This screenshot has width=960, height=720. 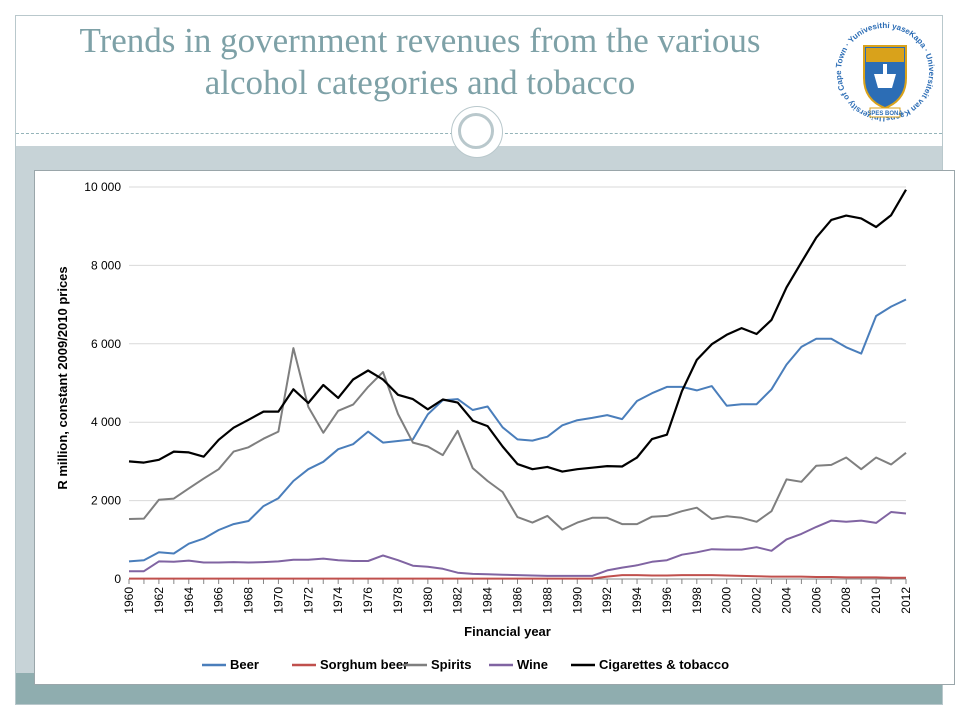 What do you see at coordinates (507, 631) in the screenshot?
I see `x-axis-title: Financial year` at bounding box center [507, 631].